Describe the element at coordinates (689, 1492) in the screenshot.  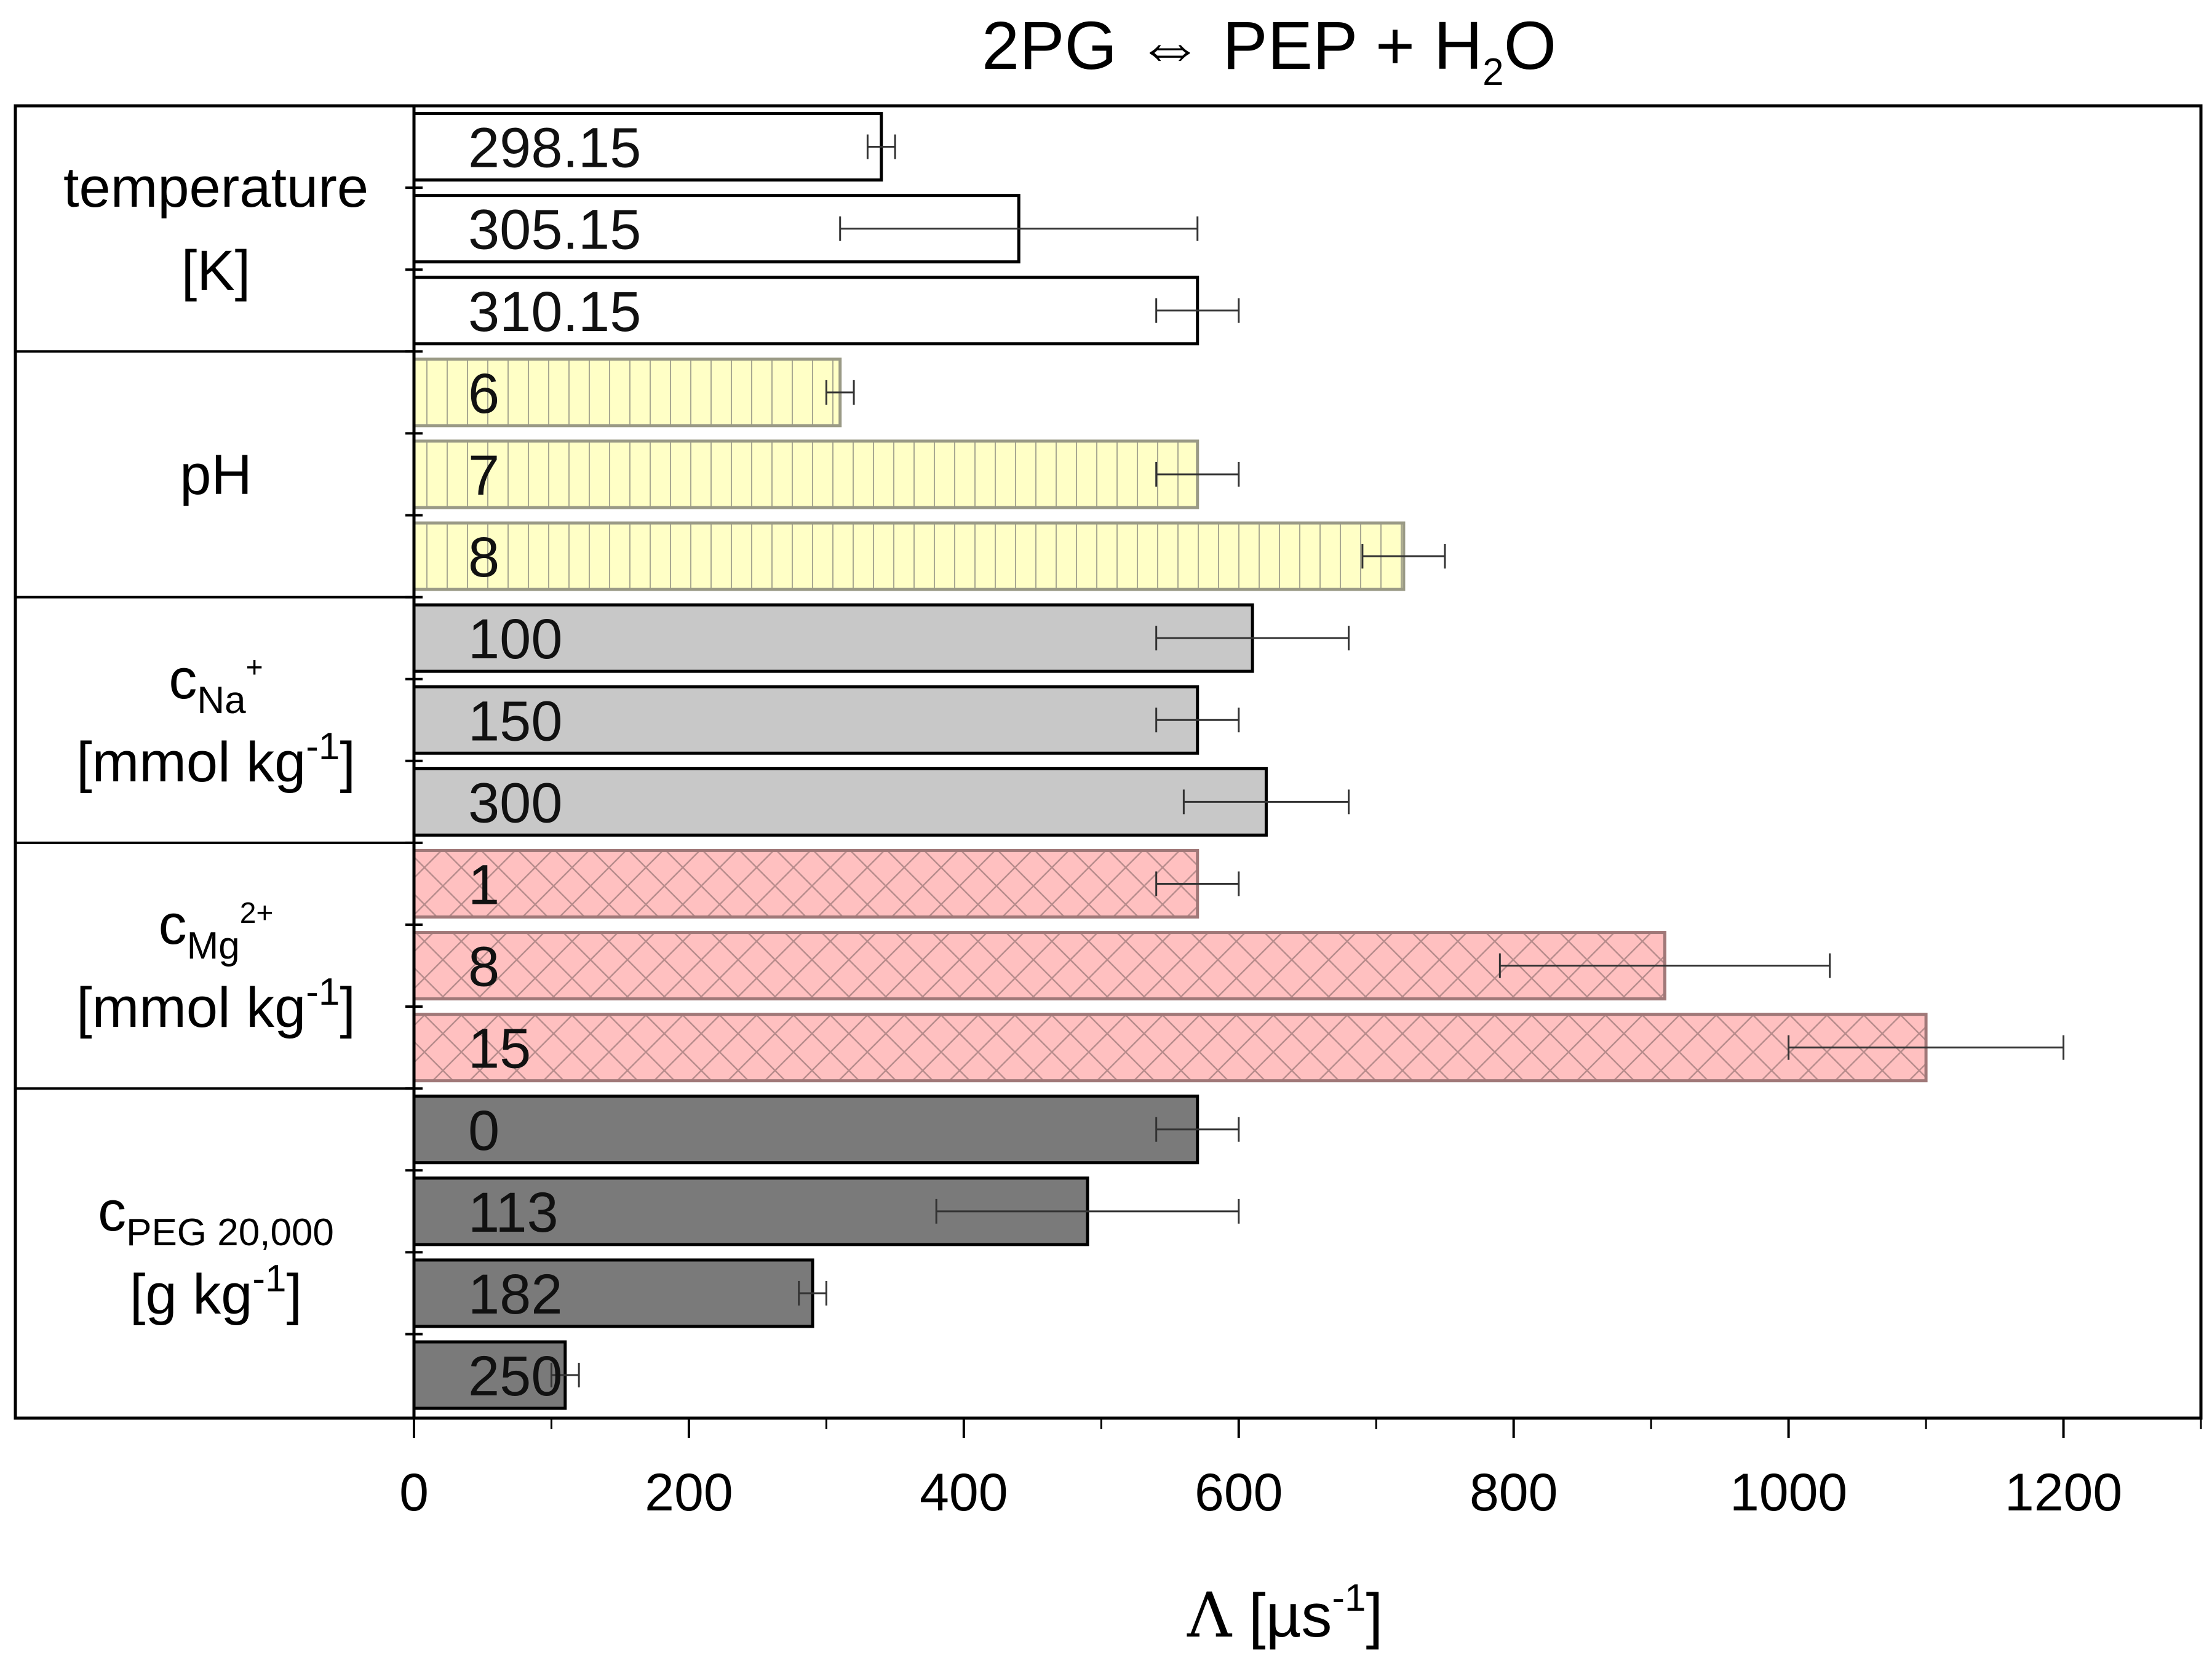
I see `x-tick-label-200: 200` at that location.